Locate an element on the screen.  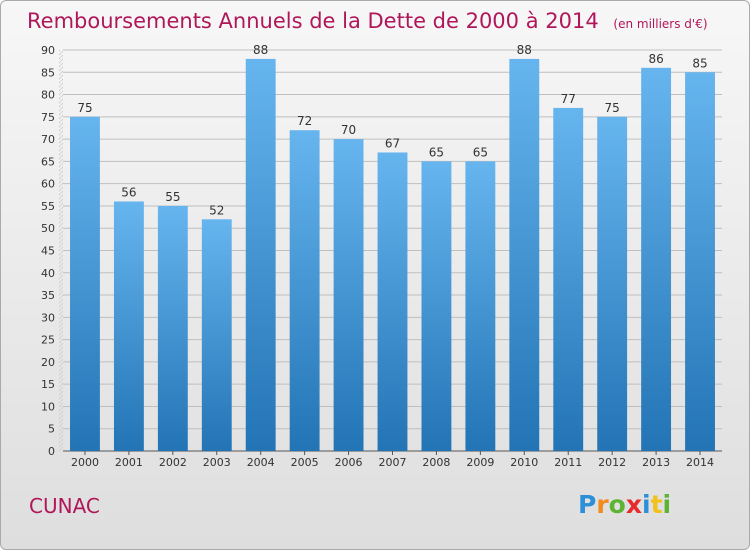
bar-value-label: 56 is located at coordinates (128, 192).